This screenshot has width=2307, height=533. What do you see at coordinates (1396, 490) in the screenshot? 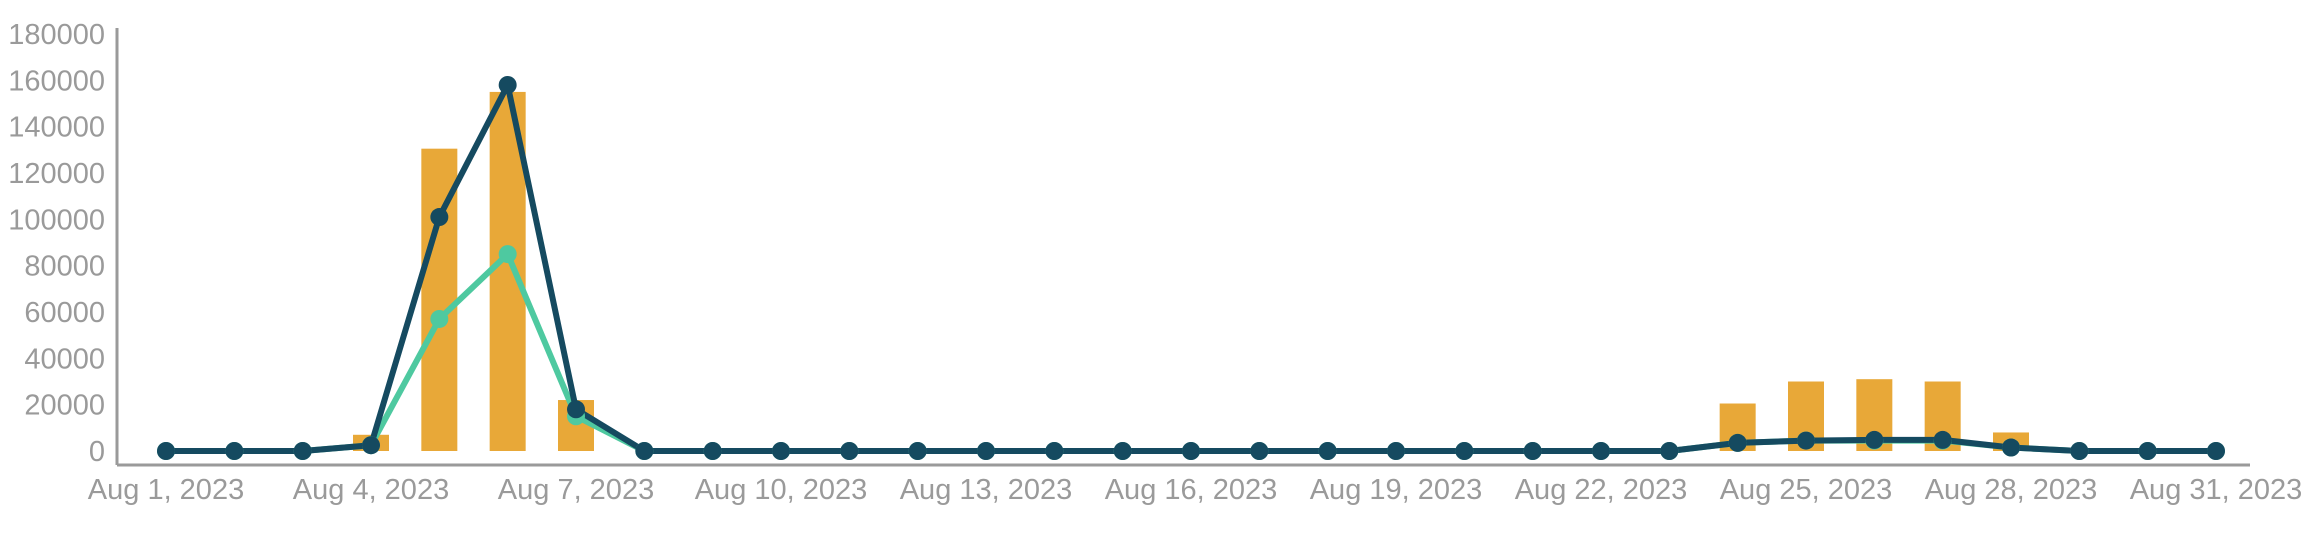
I see `x-tick-label: Aug 19, 2023` at bounding box center [1396, 490].